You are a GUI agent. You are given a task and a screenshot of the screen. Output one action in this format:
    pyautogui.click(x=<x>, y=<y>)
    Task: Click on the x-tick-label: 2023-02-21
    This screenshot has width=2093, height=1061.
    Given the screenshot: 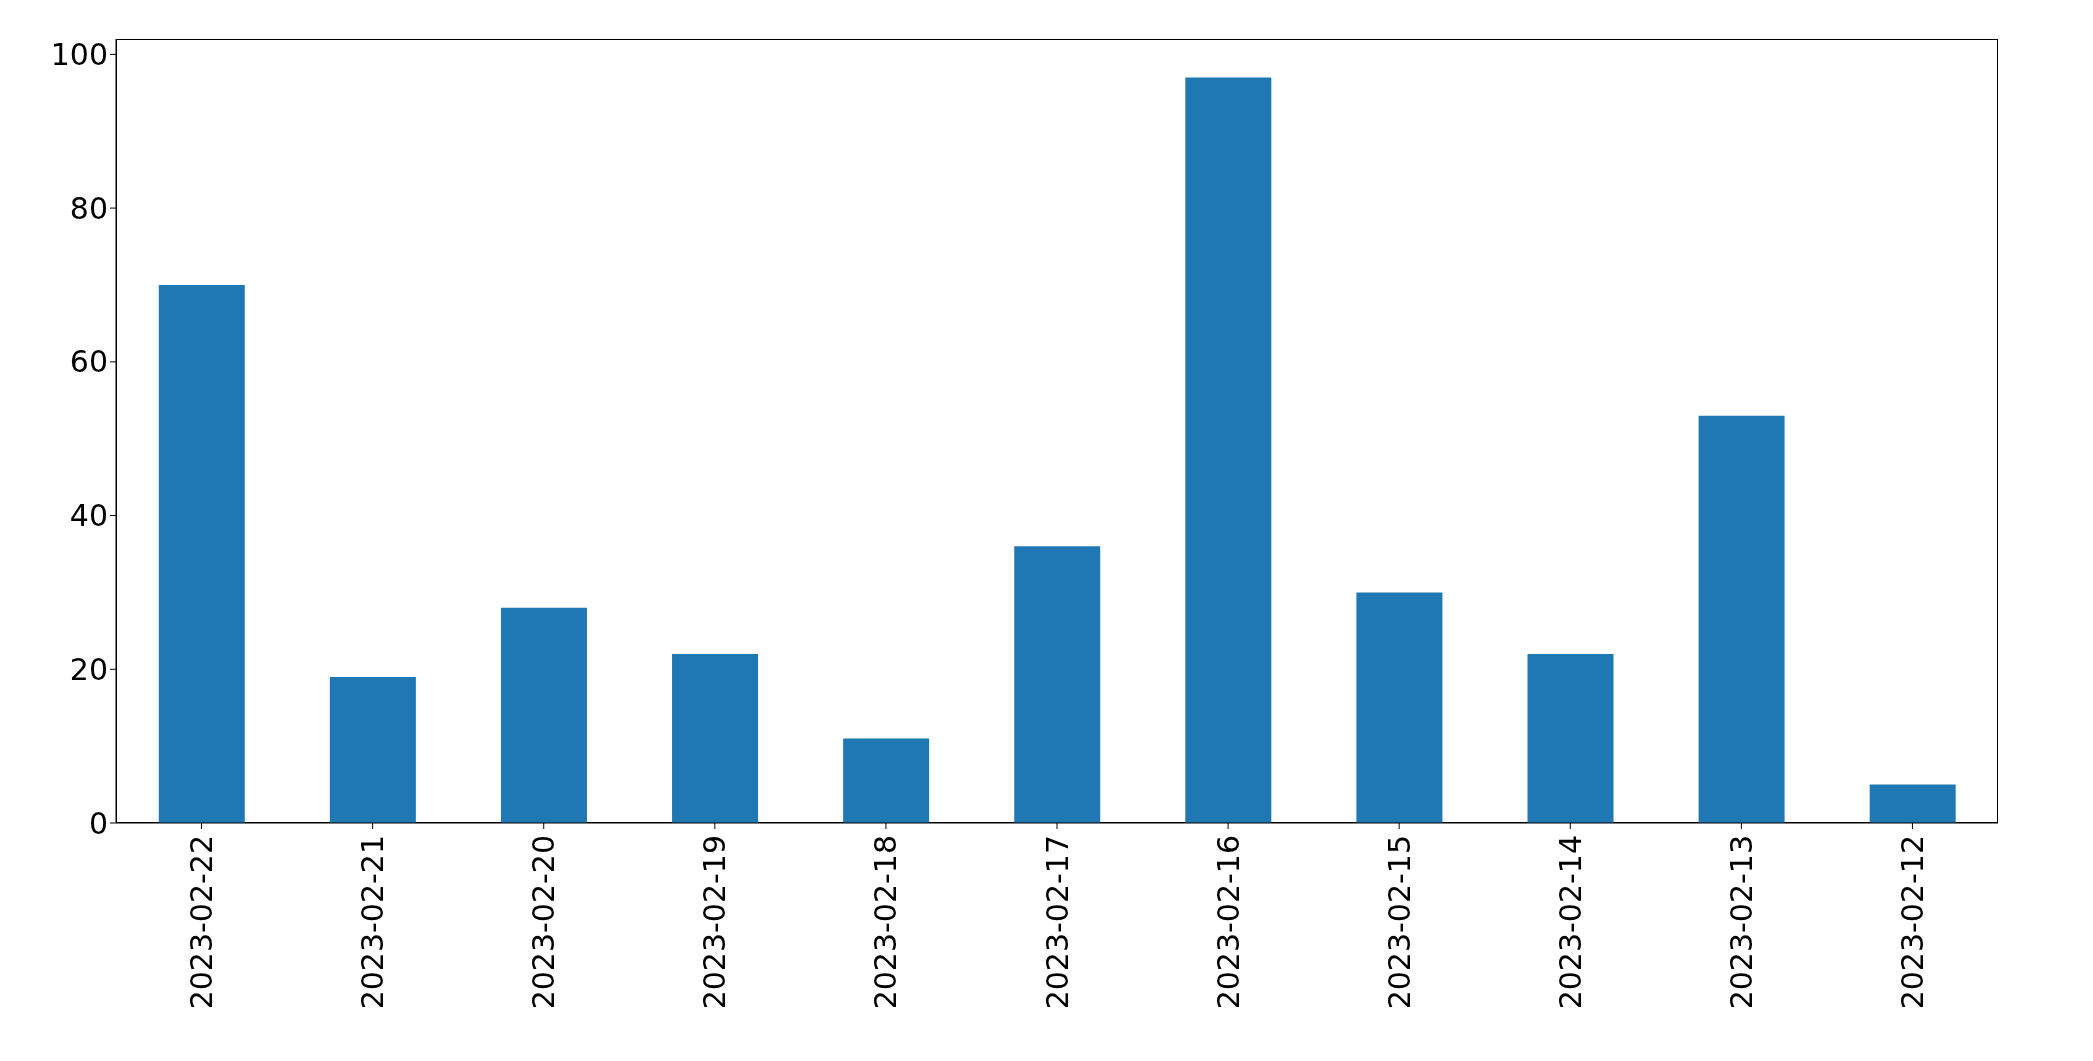 What is the action you would take?
    pyautogui.click(x=373, y=922)
    